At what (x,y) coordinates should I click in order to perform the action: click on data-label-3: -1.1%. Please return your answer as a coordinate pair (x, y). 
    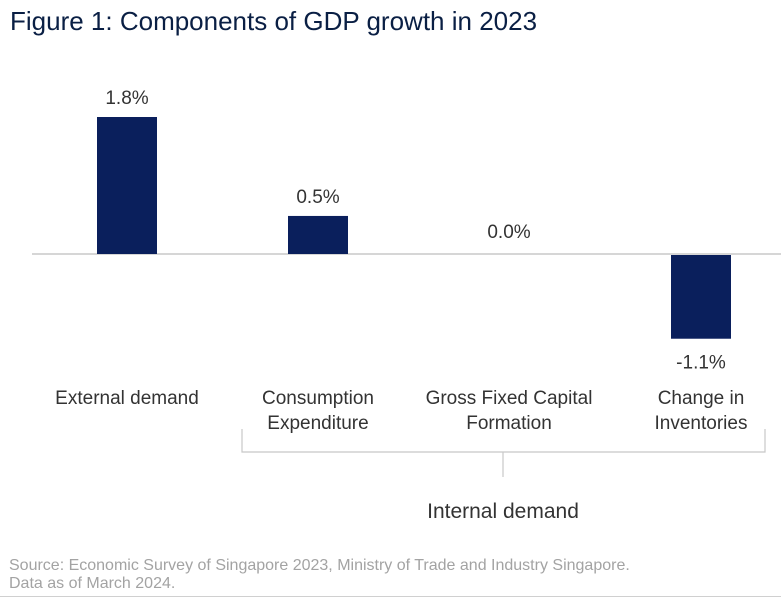
    Looking at the image, I should click on (701, 363).